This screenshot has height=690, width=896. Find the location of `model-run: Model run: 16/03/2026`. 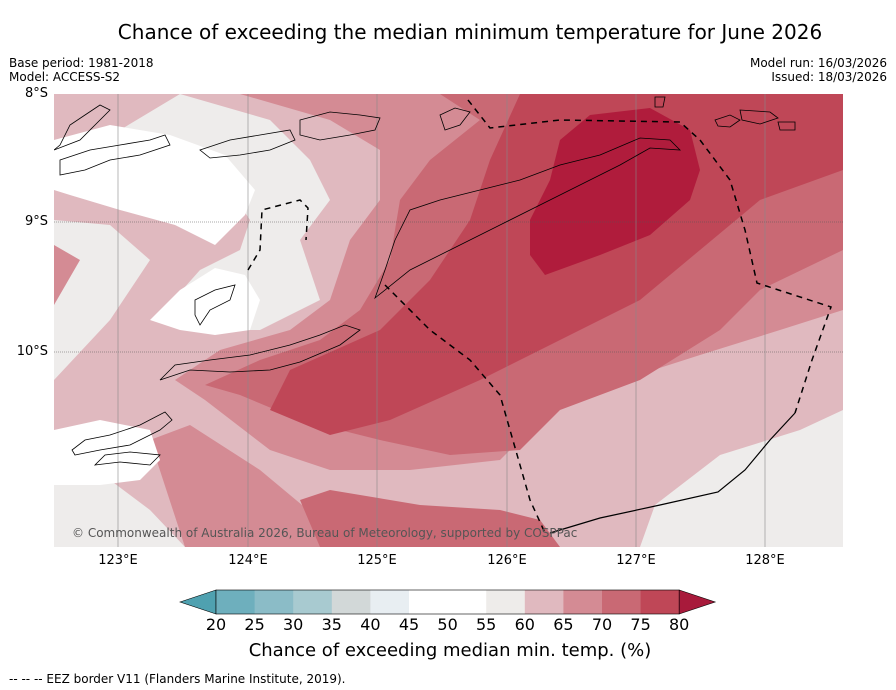

model-run: Model run: 16/03/2026 is located at coordinates (818, 63).